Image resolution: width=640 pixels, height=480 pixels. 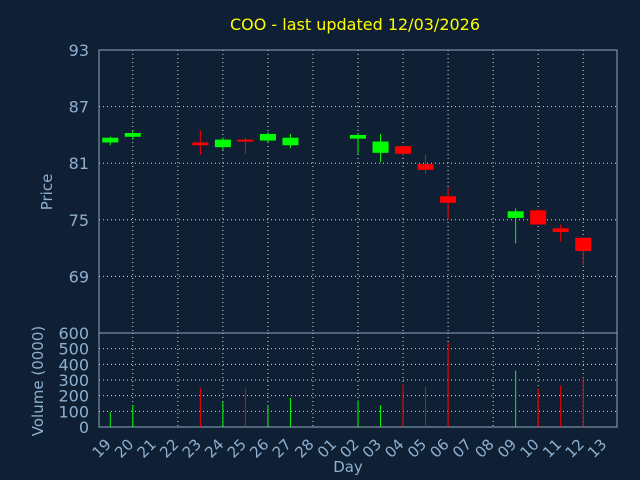 I want to click on price-tick-label: 69, so click(x=79, y=276).